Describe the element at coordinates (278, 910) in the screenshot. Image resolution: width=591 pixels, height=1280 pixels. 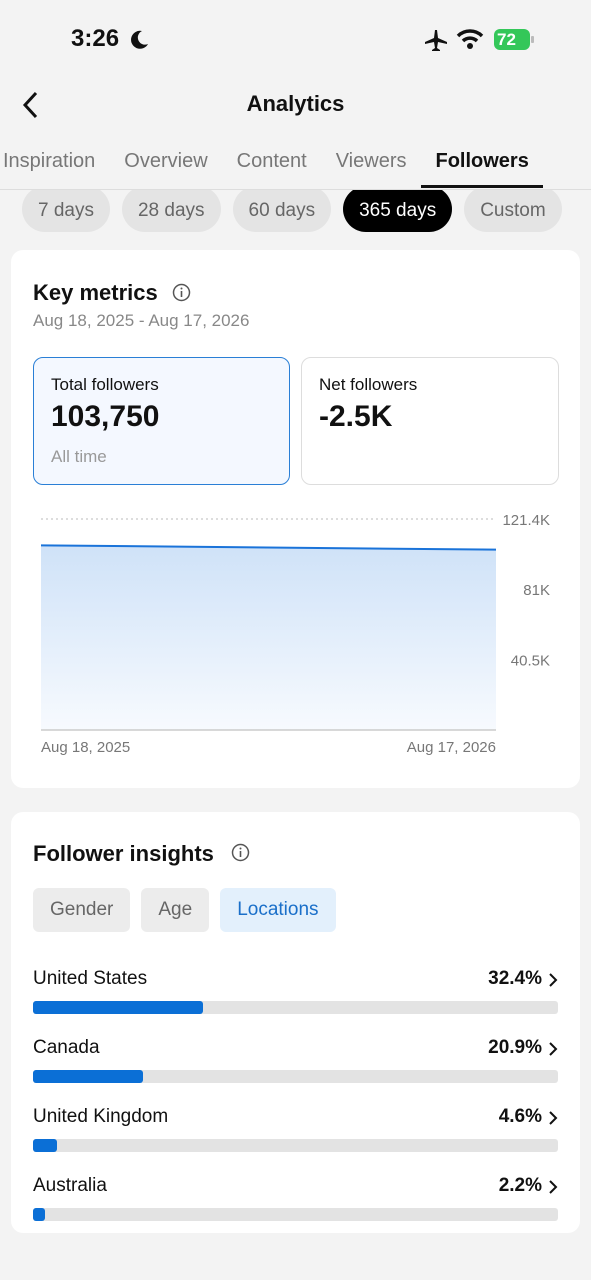
I see `filter-chip: Locations` at that location.